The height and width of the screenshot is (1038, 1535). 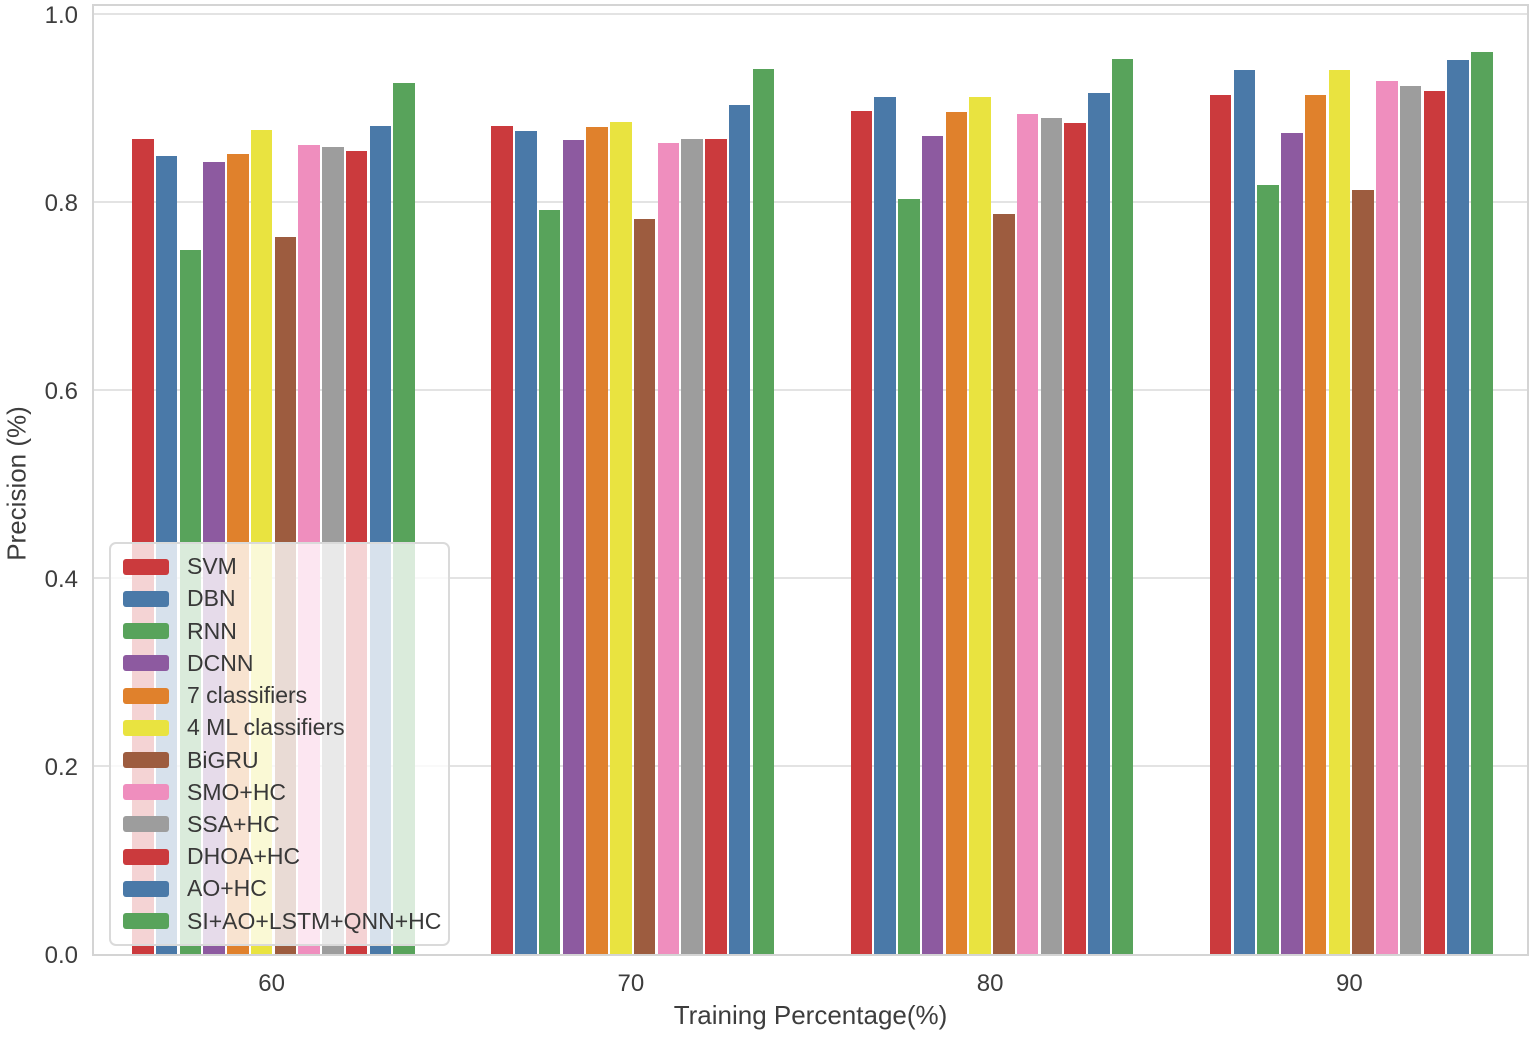 I want to click on gridline-y-0.2, so click(x=810, y=766).